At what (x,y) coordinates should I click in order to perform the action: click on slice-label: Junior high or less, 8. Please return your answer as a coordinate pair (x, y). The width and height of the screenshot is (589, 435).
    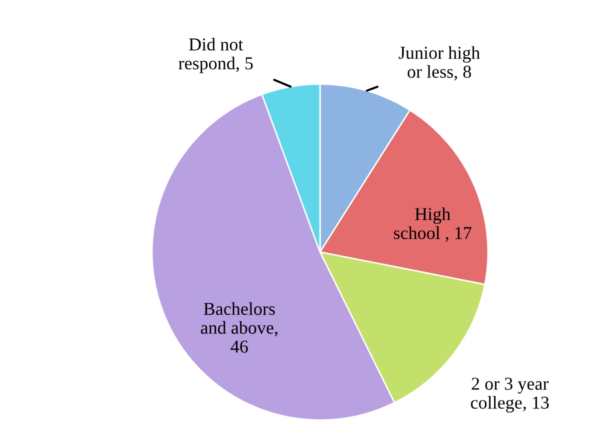
    Looking at the image, I should click on (439, 63).